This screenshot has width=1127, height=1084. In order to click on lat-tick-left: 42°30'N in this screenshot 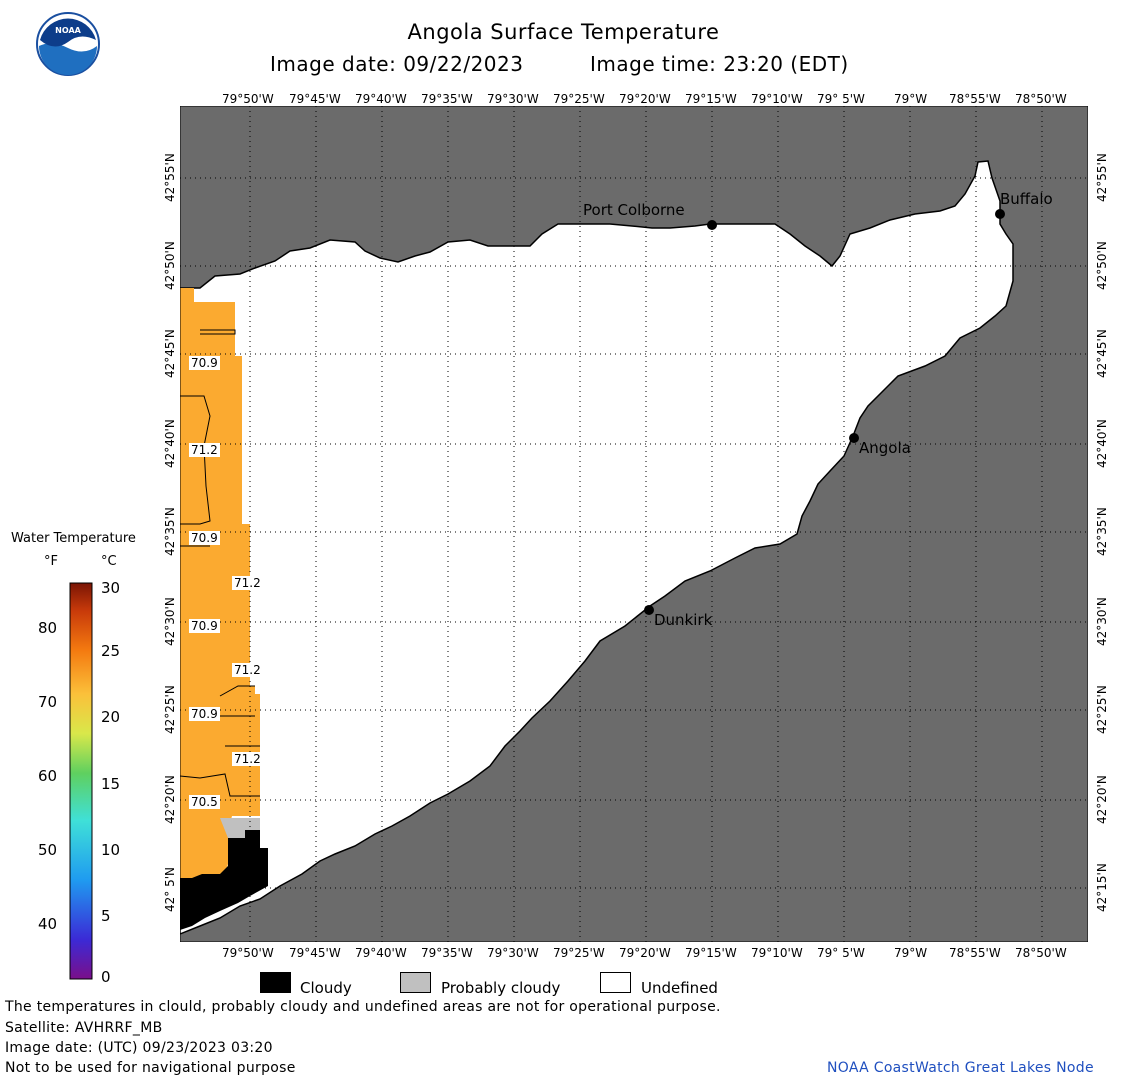, I will do `click(170, 621)`.